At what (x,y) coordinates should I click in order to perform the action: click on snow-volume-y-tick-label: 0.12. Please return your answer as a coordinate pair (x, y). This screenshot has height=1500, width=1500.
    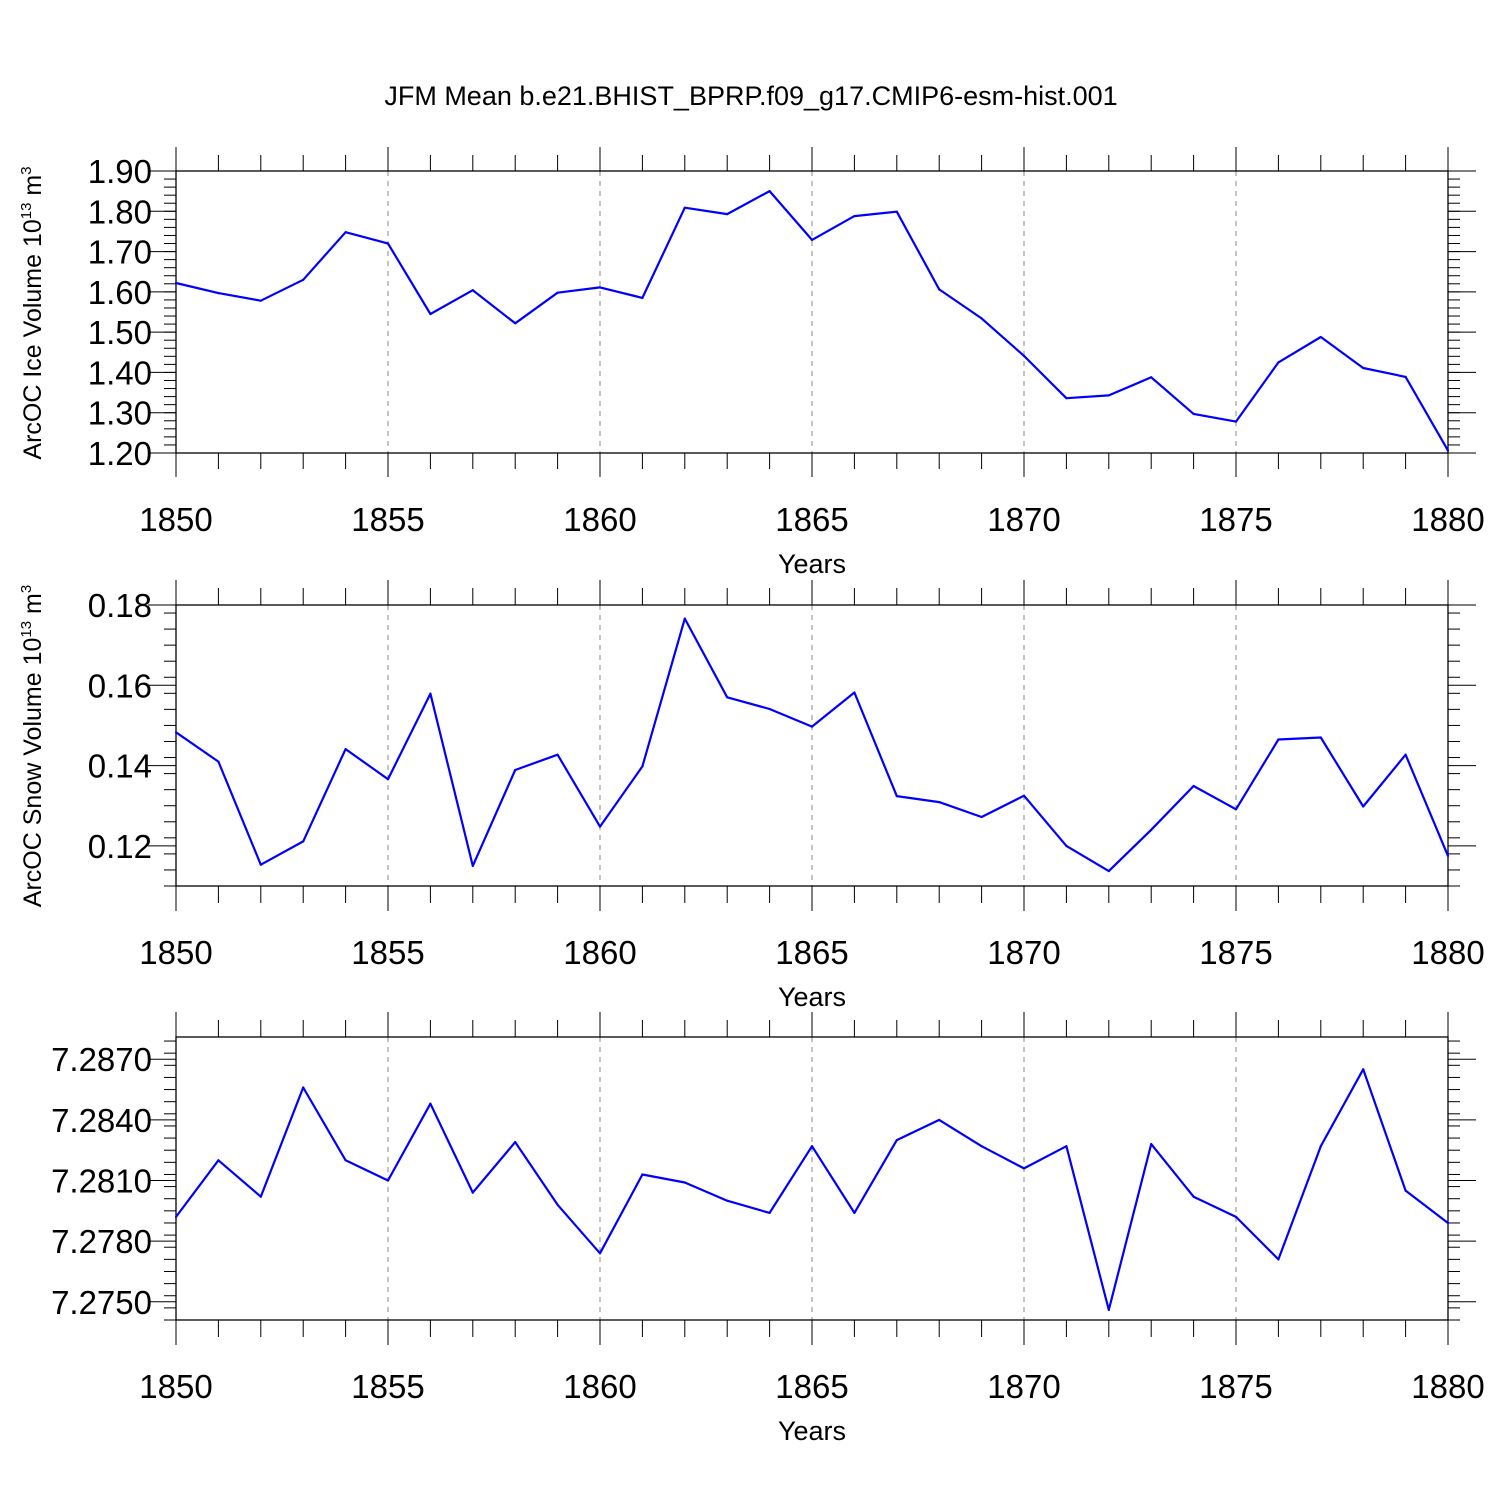
    Looking at the image, I should click on (120, 846).